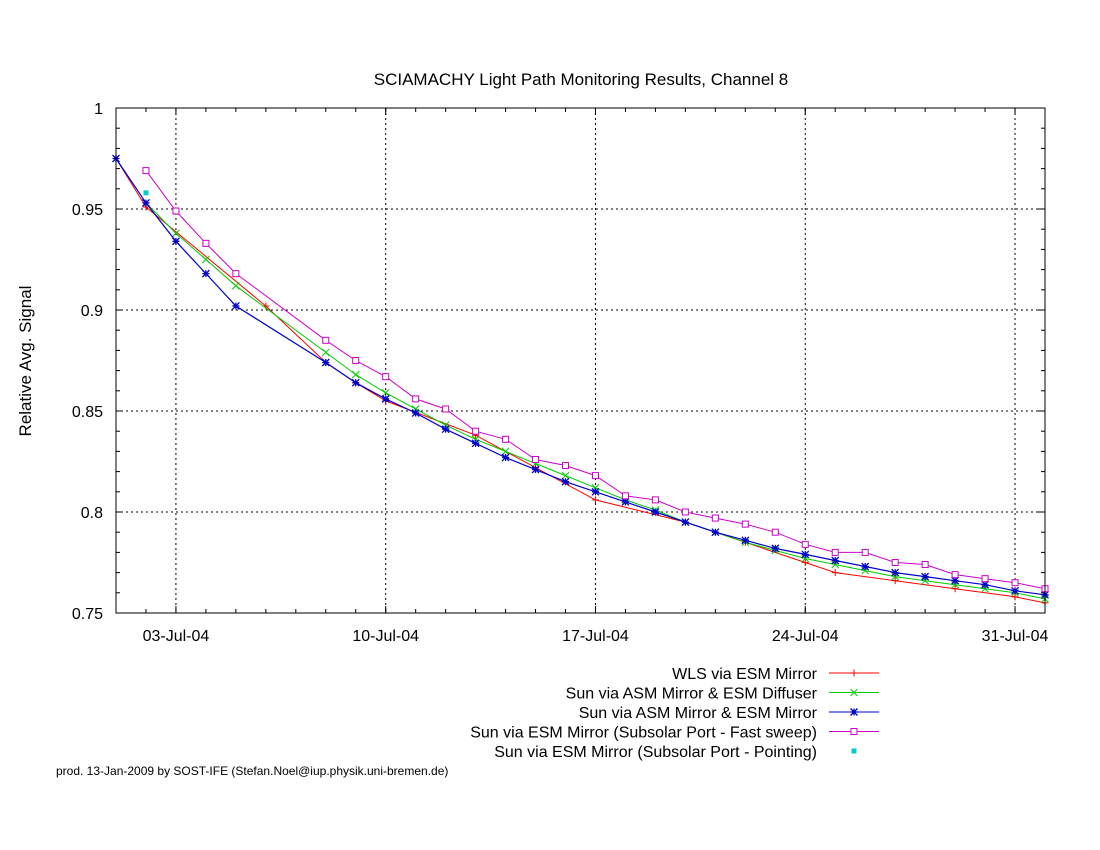  What do you see at coordinates (92, 513) in the screenshot?
I see `y-tick-label: 0.8` at bounding box center [92, 513].